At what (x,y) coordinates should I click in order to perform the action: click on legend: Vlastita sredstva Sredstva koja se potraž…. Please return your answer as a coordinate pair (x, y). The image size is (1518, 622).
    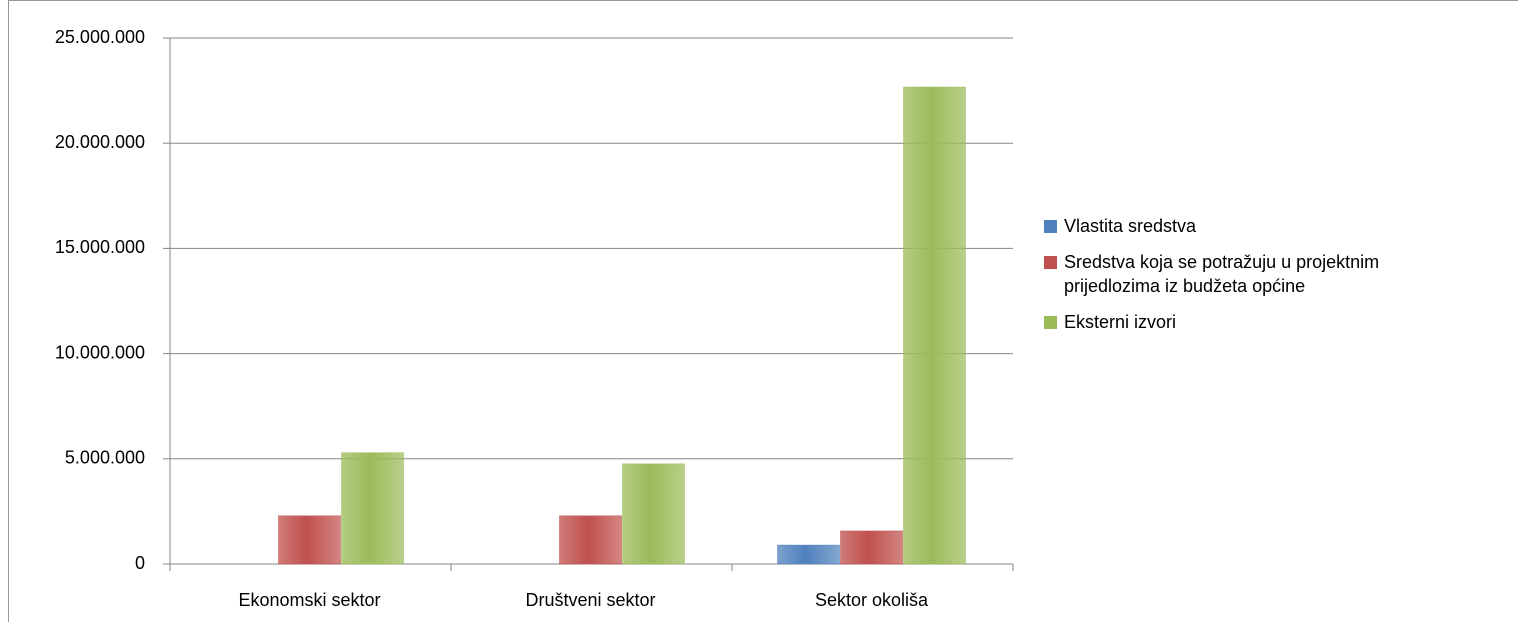
    Looking at the image, I should click on (1250, 280).